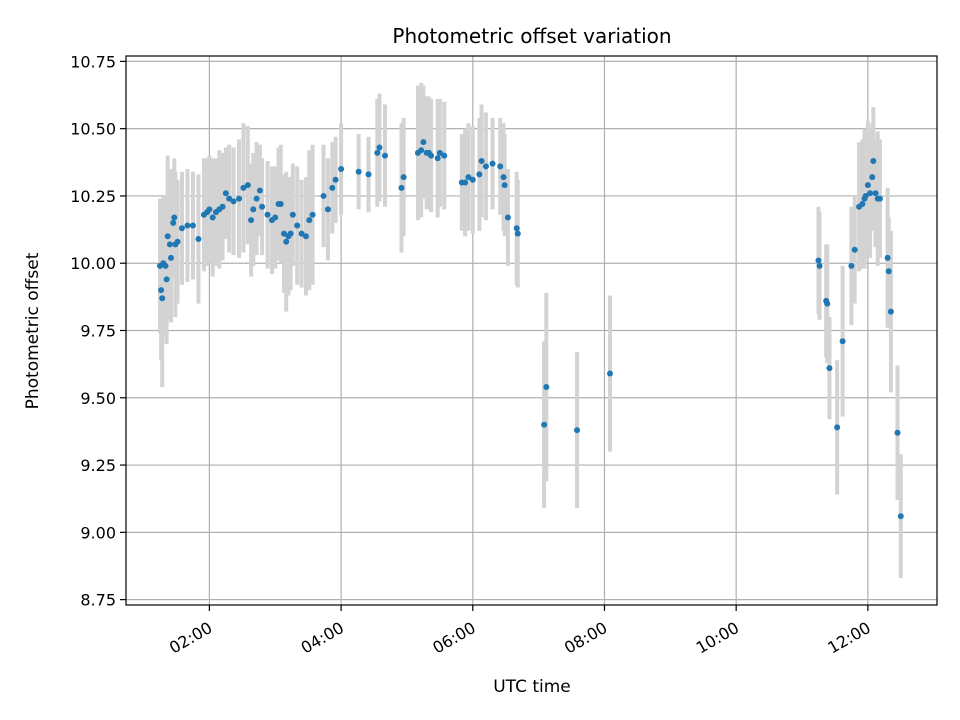 The image size is (960, 720). Describe the element at coordinates (98, 398) in the screenshot. I see `y-tick-label: 9.50` at that location.